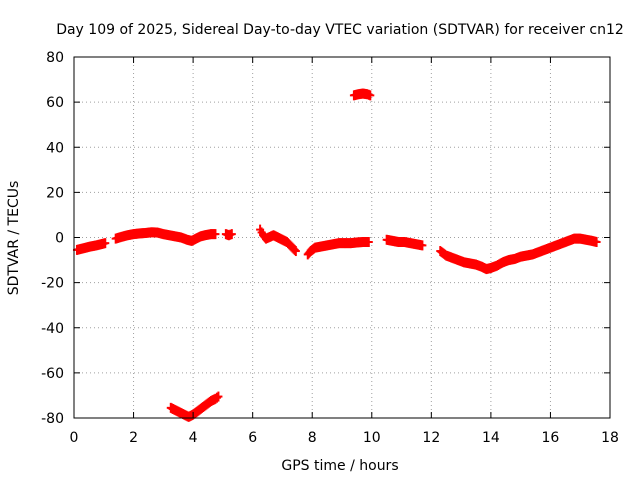 The width and height of the screenshot is (640, 480). I want to click on y-tick-label: 40, so click(55, 148).